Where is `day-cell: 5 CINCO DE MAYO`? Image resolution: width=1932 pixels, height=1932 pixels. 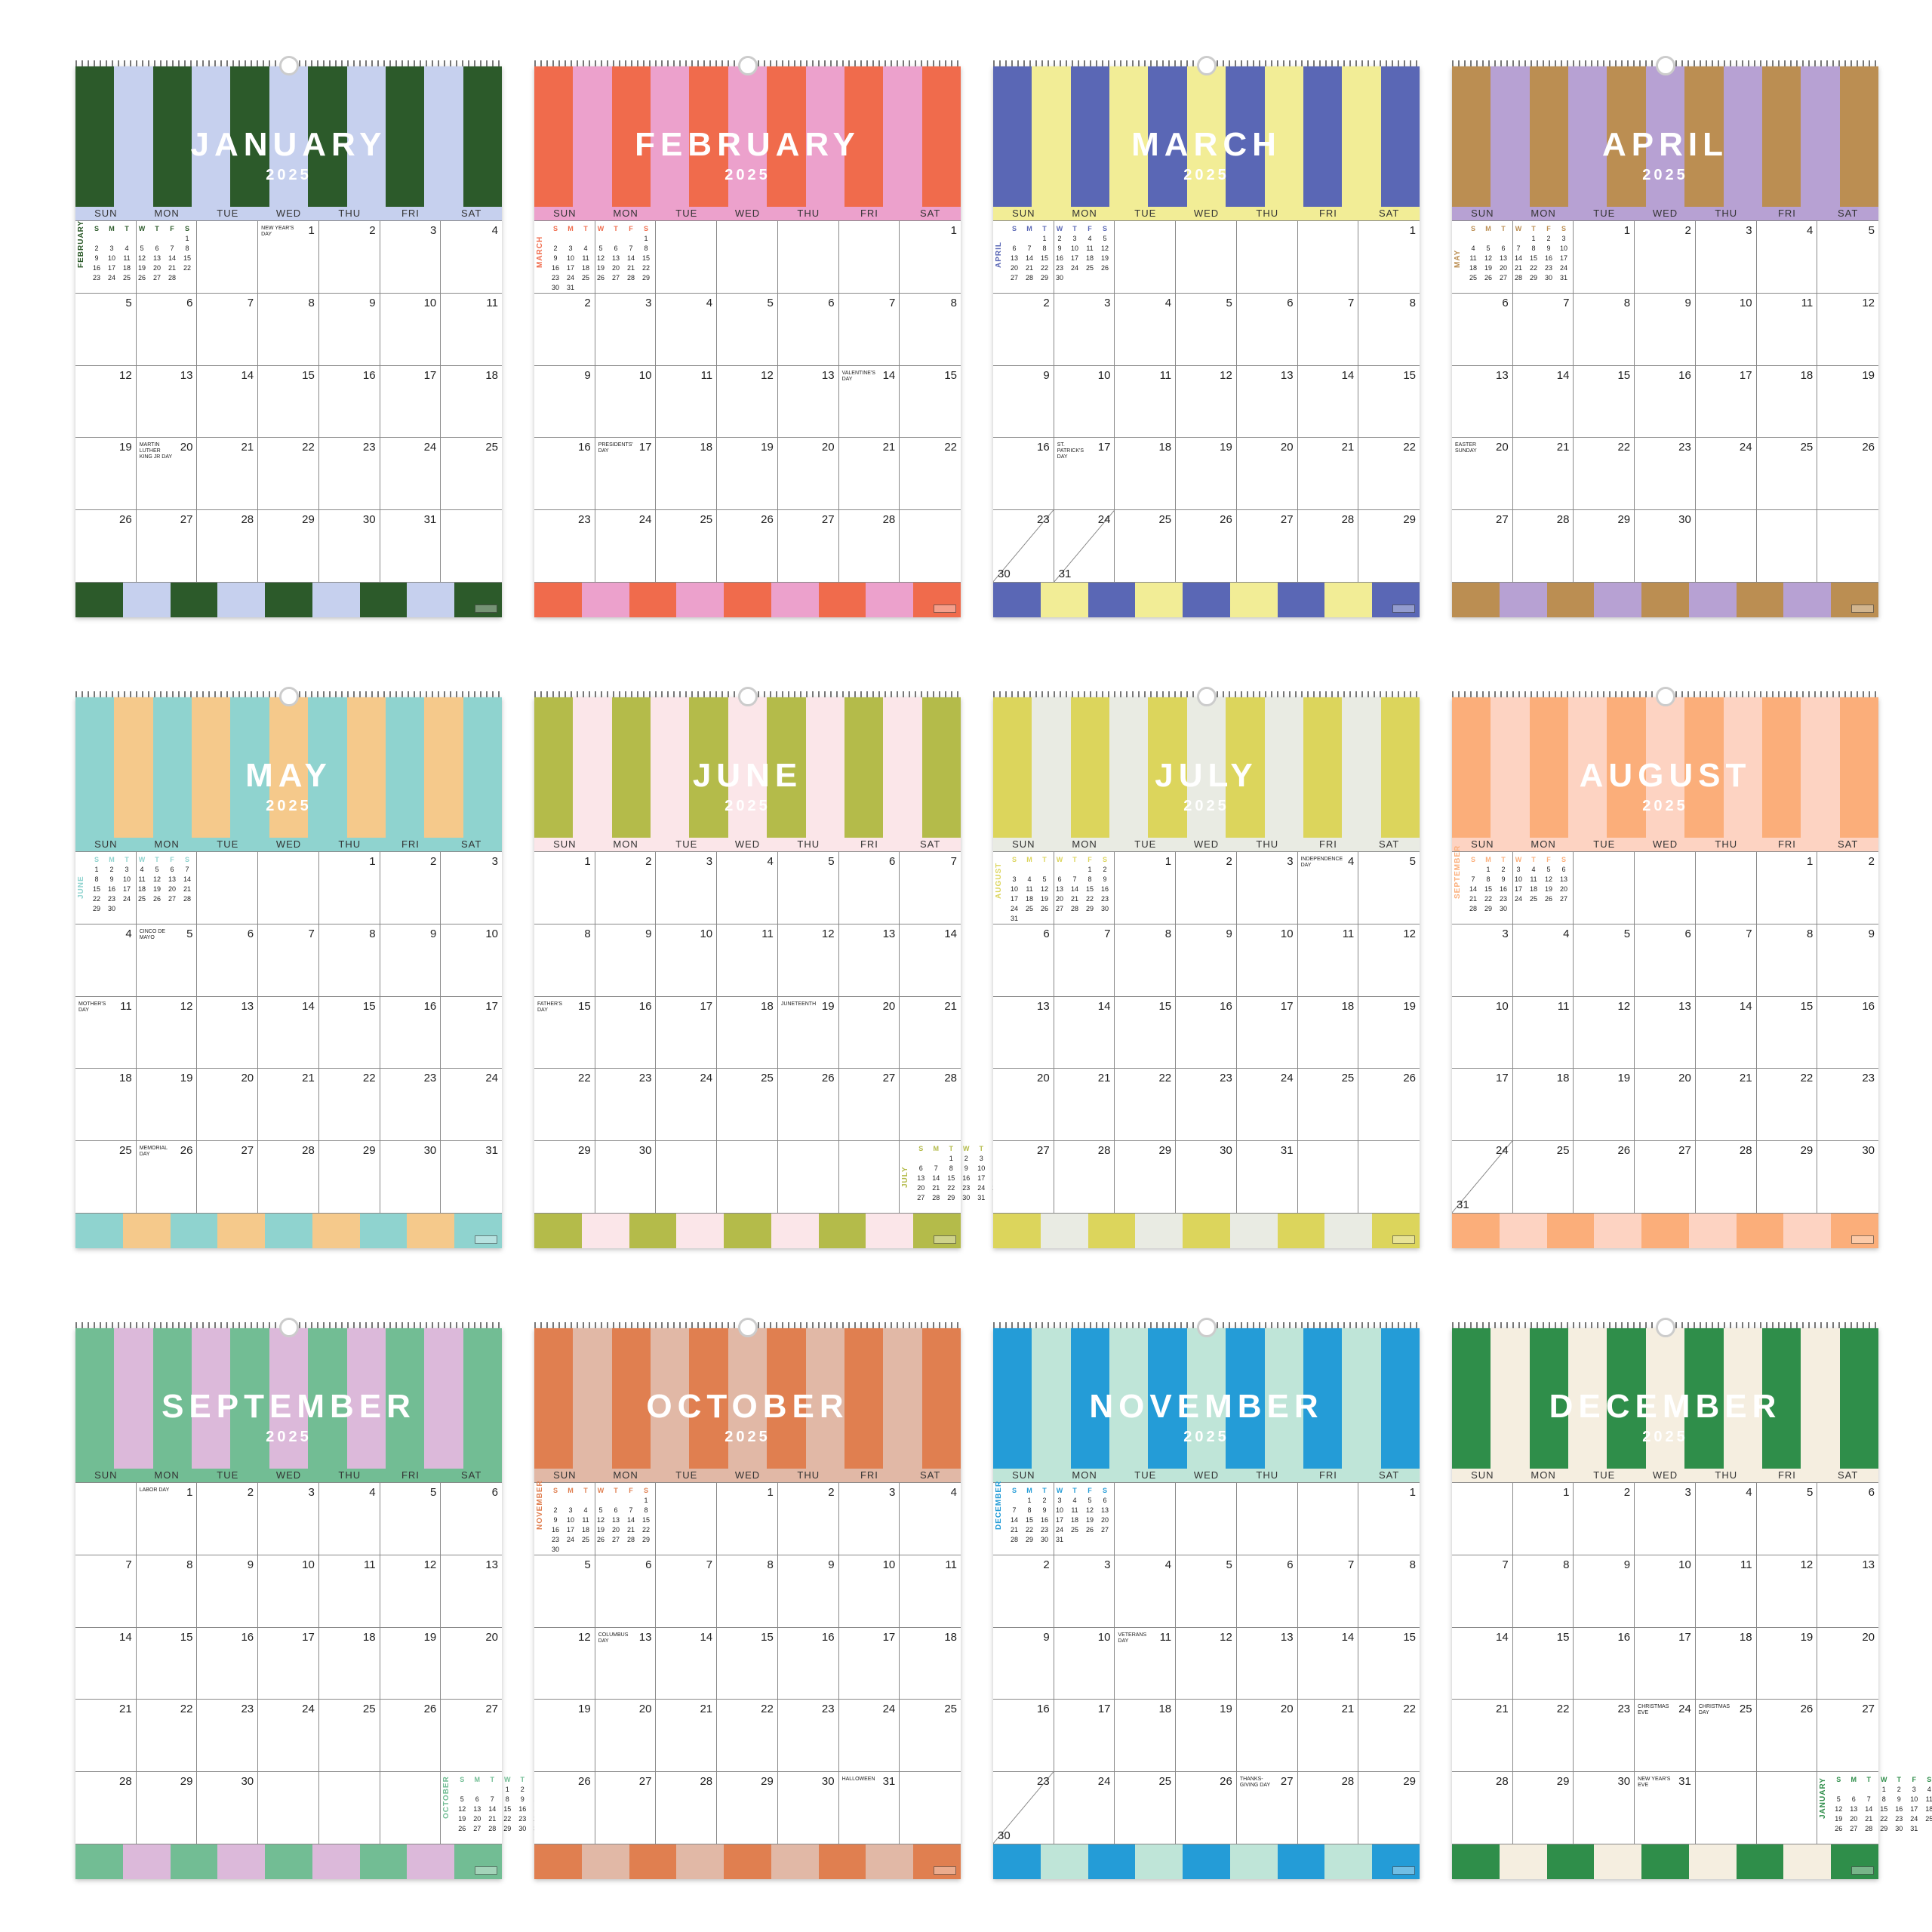 day-cell: 5 CINCO DE MAYO is located at coordinates (167, 960).